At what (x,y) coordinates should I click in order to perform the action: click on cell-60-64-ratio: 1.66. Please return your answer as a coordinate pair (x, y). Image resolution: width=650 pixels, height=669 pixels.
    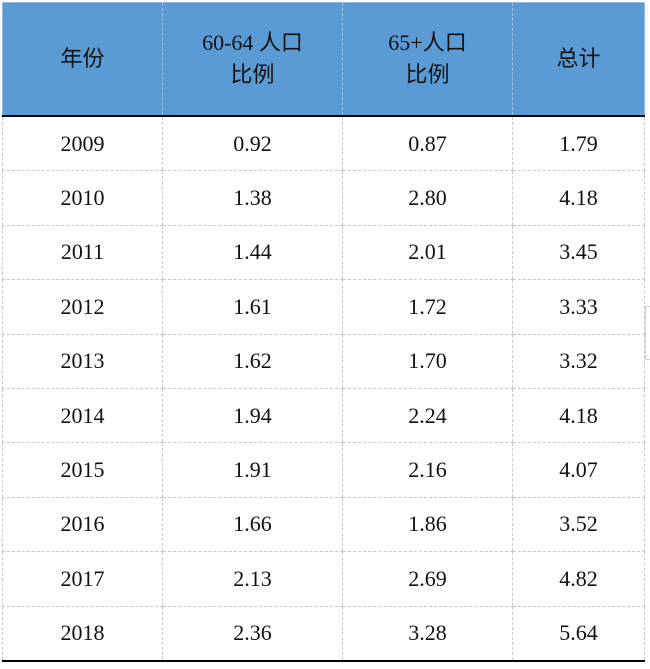
    Looking at the image, I should click on (252, 525).